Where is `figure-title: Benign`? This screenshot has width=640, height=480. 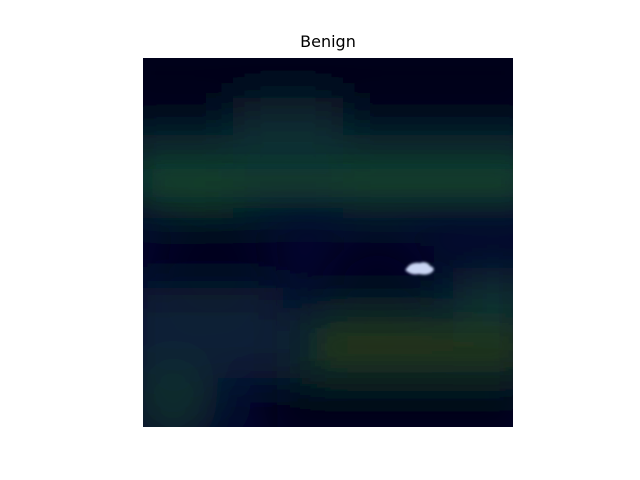 figure-title: Benign is located at coordinates (328, 41).